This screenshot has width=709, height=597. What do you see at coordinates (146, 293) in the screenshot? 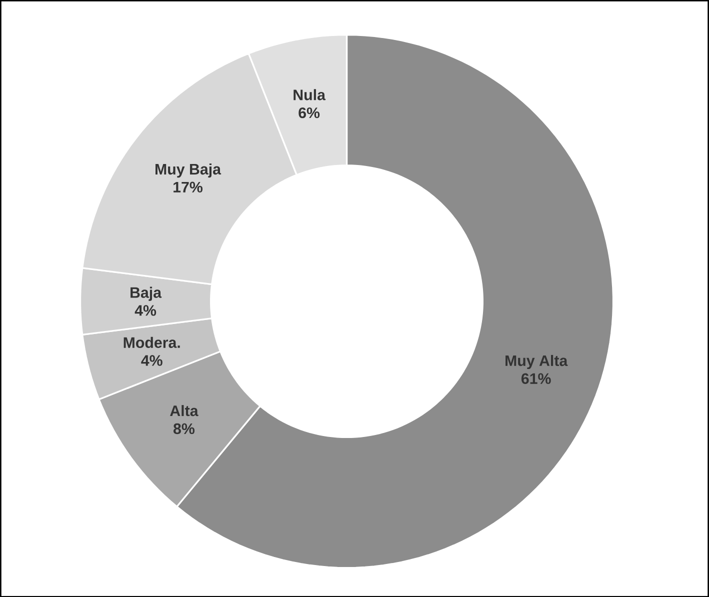
I see `slice-label: Baja` at bounding box center [146, 293].